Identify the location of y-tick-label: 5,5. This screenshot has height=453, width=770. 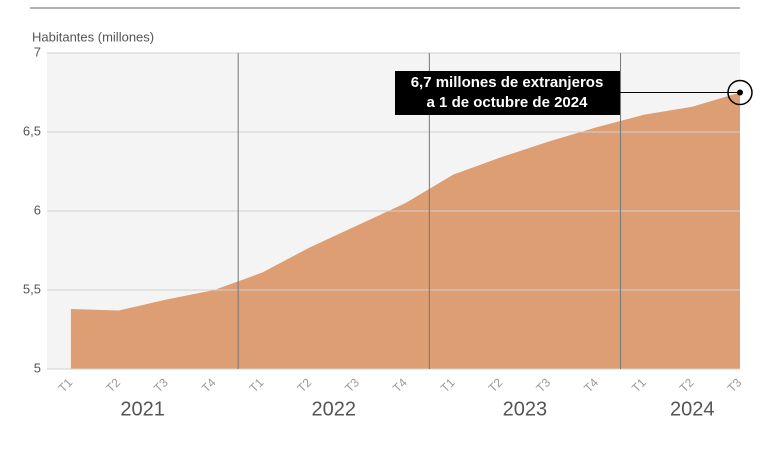
(32, 288).